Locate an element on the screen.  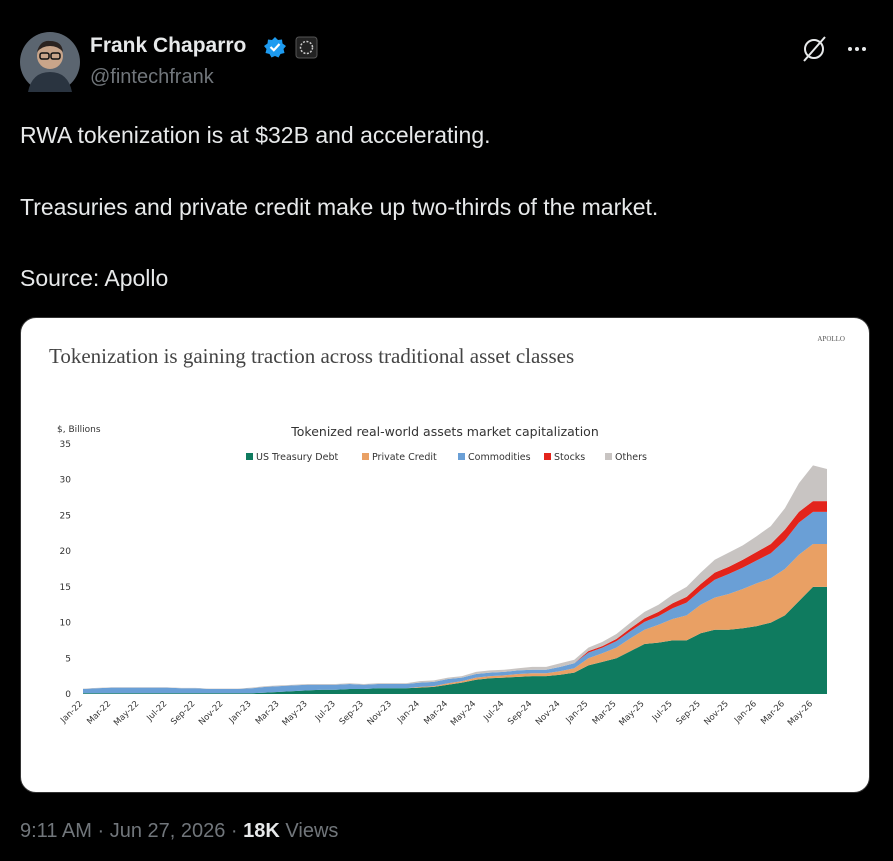
y-tick-label: 20 is located at coordinates (66, 552).